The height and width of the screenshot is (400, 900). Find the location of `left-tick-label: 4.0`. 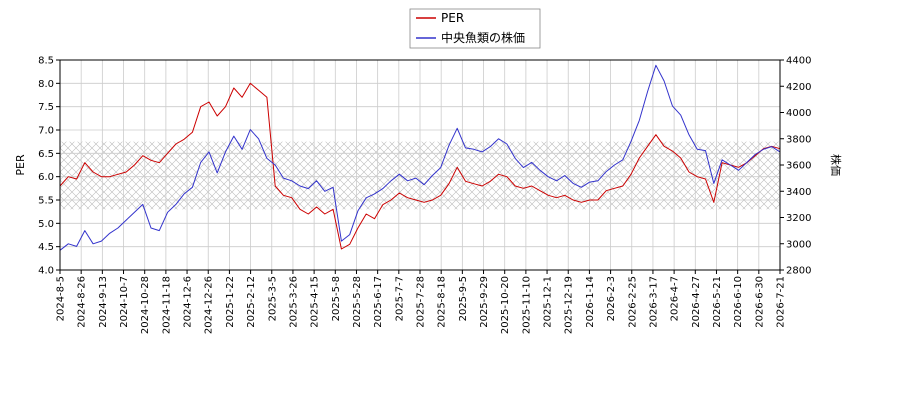

left-tick-label: 4.0 is located at coordinates (46, 271).